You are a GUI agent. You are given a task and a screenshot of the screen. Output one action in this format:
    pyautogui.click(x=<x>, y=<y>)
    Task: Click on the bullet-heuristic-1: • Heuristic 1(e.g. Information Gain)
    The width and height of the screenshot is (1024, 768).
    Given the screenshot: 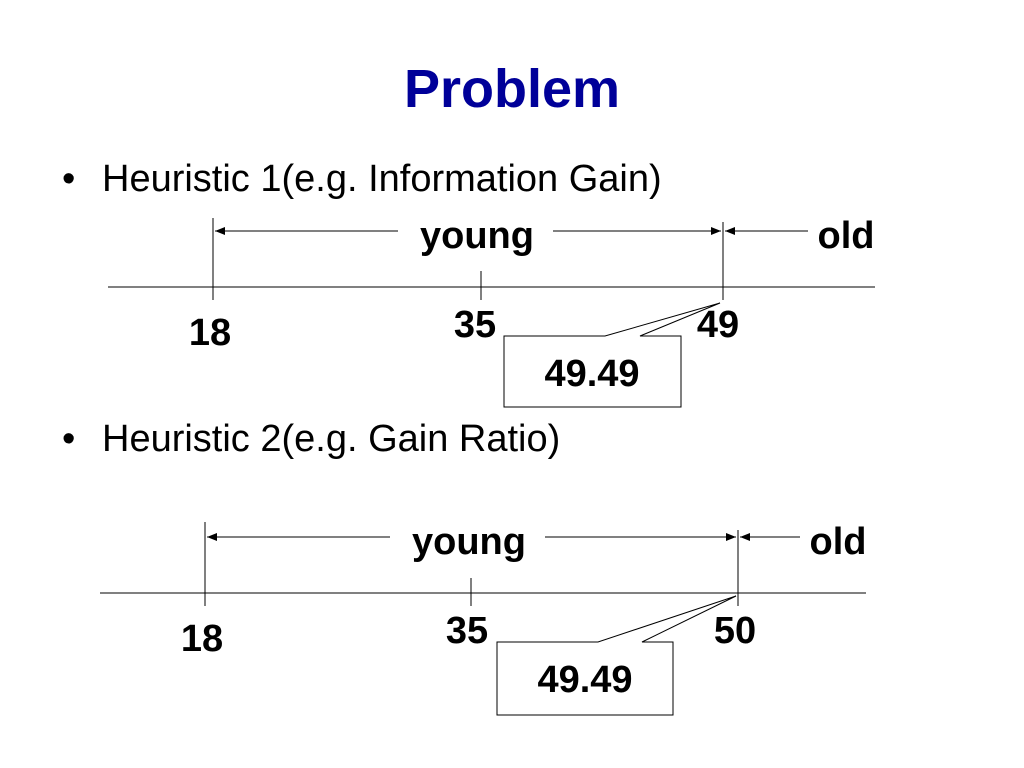 What is the action you would take?
    pyautogui.click(x=362, y=179)
    